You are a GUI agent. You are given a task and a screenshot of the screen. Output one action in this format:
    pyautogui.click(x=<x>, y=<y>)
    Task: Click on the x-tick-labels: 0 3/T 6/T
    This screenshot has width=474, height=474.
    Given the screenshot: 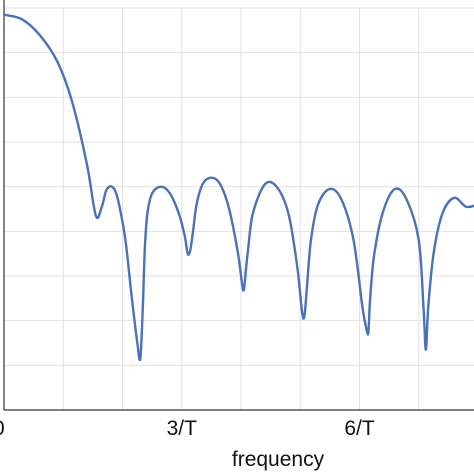 What is the action you would take?
    pyautogui.click(x=187, y=428)
    